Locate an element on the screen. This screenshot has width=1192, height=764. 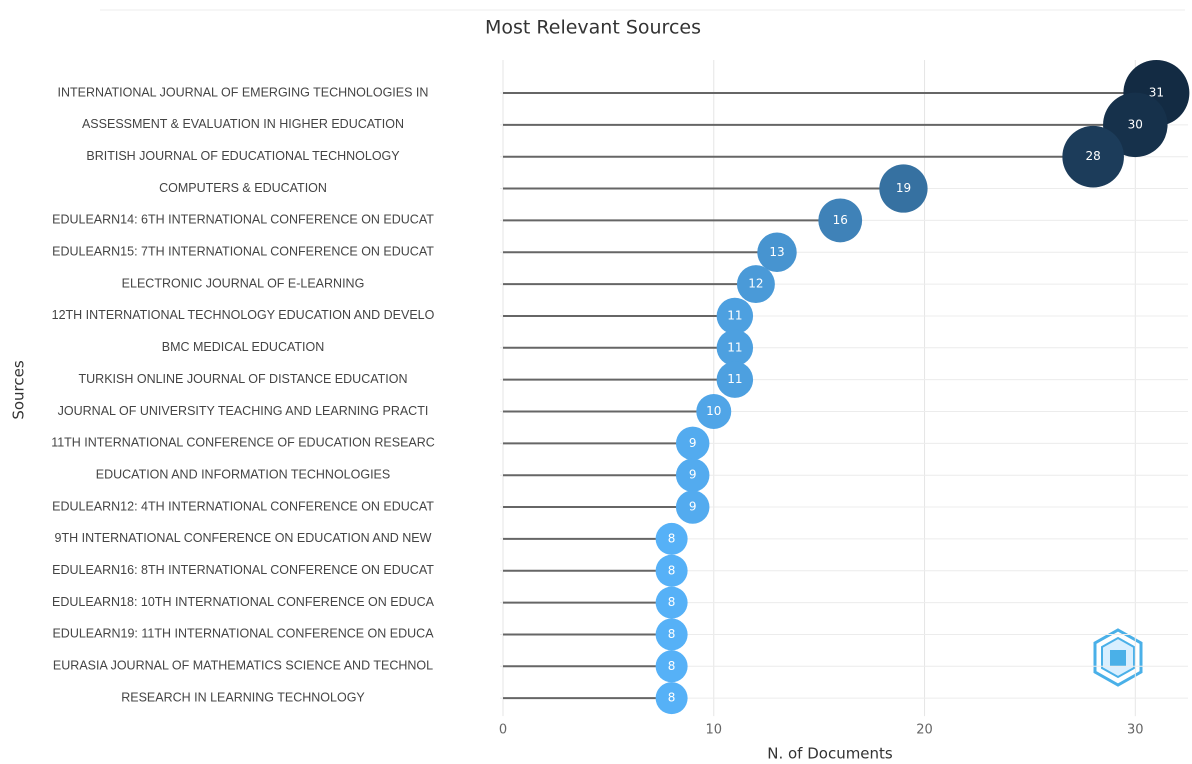
value-label: 12 is located at coordinates (755, 284).